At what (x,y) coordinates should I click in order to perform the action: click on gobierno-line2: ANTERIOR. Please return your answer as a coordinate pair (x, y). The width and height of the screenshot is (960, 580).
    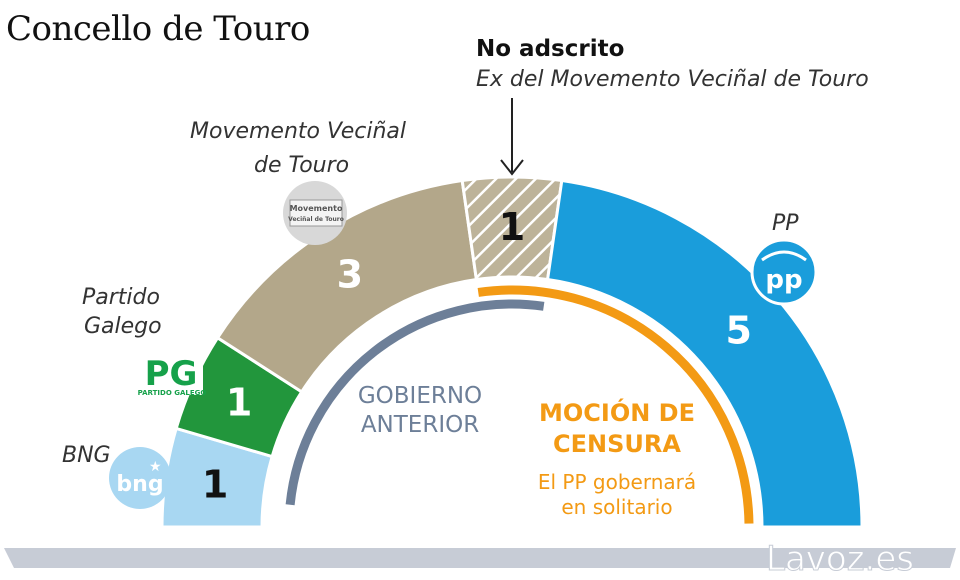
    Looking at the image, I should click on (420, 425).